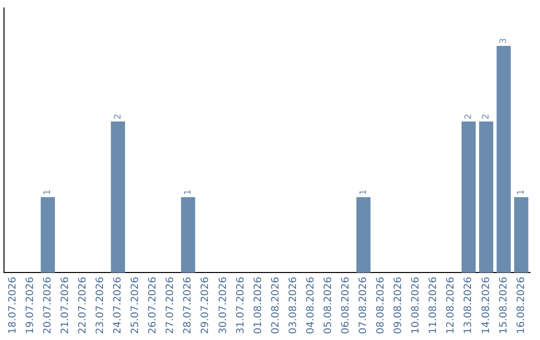  I want to click on x-tick-label: 03.08.2026, so click(293, 305).